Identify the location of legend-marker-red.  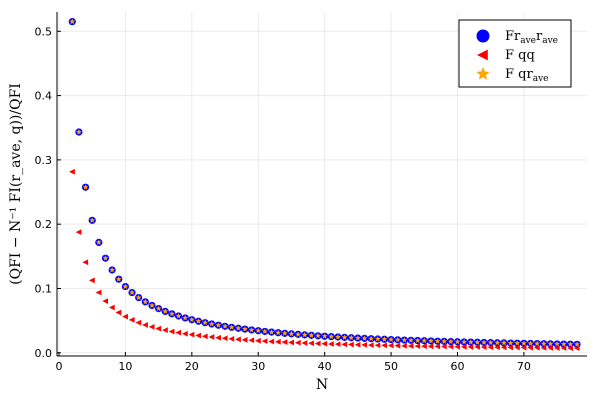
(482, 55).